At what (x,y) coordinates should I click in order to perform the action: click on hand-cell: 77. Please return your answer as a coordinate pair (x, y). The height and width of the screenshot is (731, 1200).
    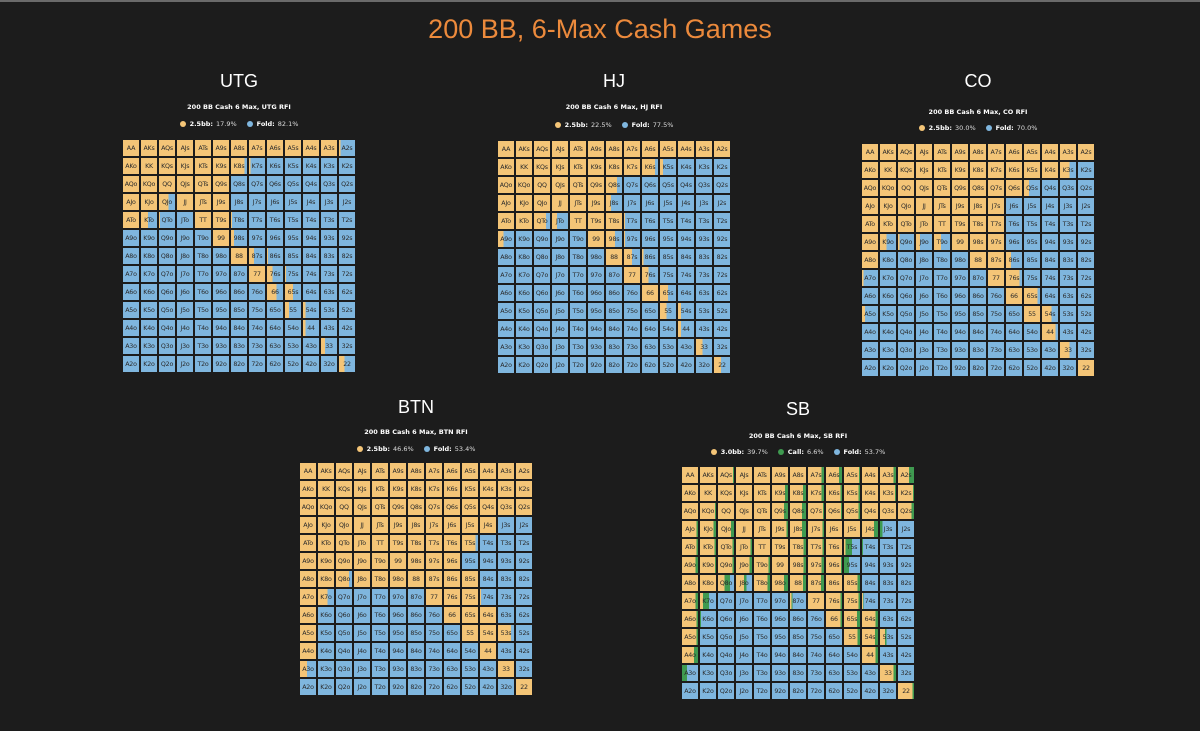
    Looking at the image, I should click on (632, 275).